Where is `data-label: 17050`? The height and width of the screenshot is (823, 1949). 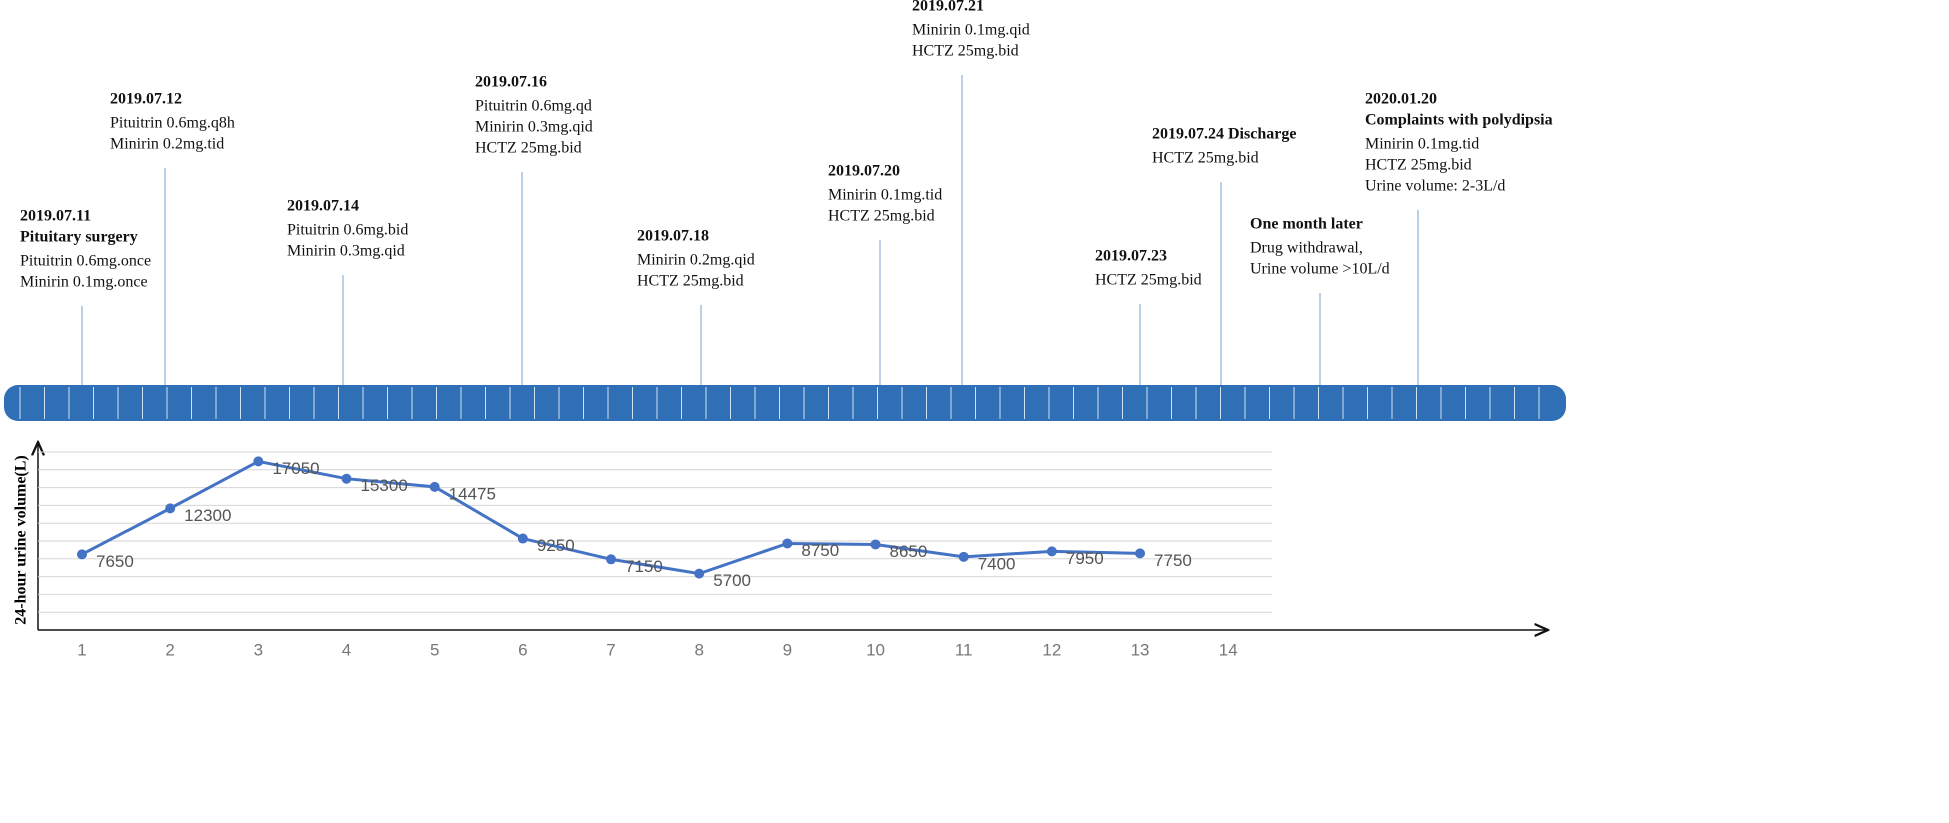
data-label: 17050 is located at coordinates (295, 468).